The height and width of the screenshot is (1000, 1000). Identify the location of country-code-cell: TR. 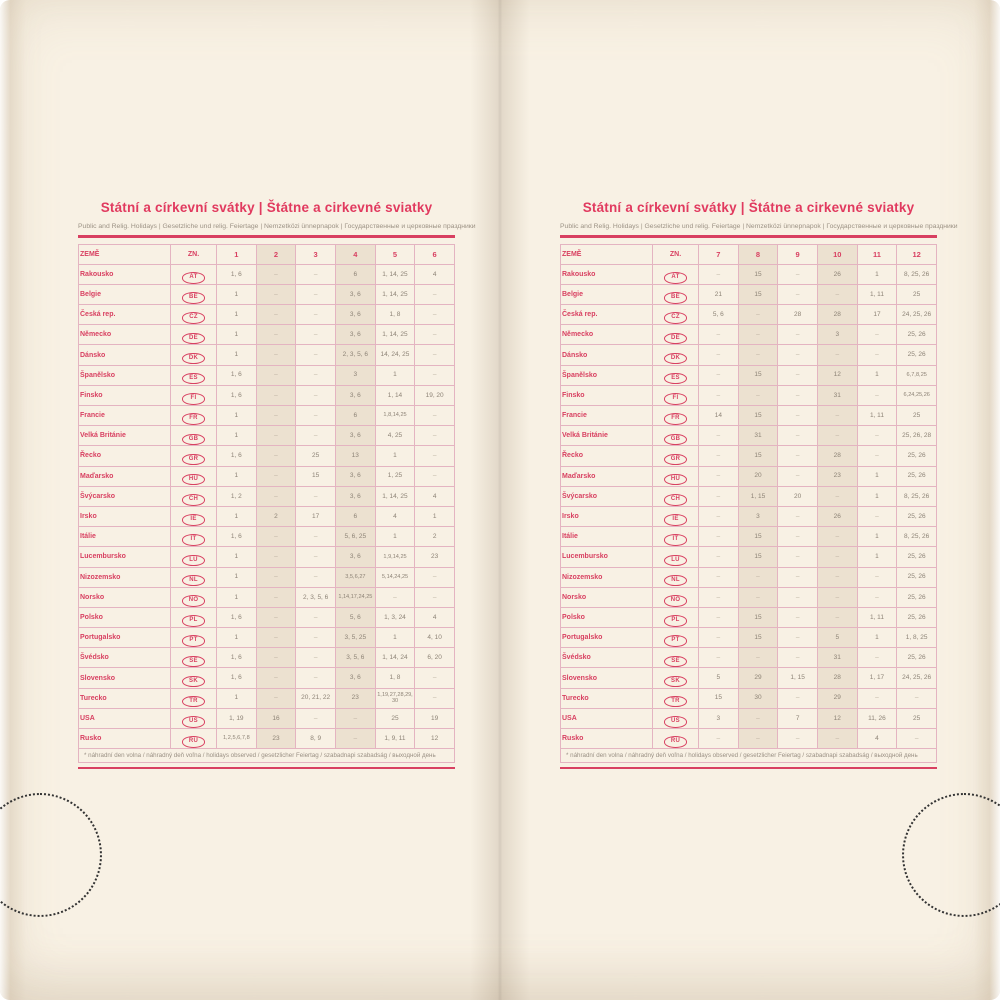
(675, 698).